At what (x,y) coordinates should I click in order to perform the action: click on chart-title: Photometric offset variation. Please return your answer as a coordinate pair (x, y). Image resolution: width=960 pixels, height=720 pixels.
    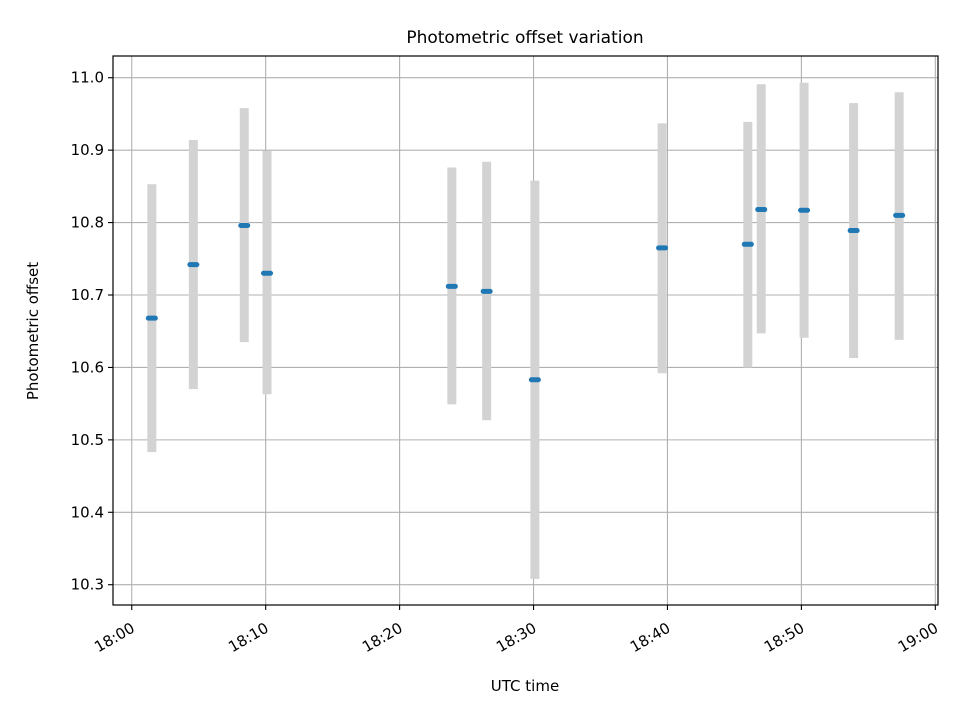
    Looking at the image, I should click on (524, 38).